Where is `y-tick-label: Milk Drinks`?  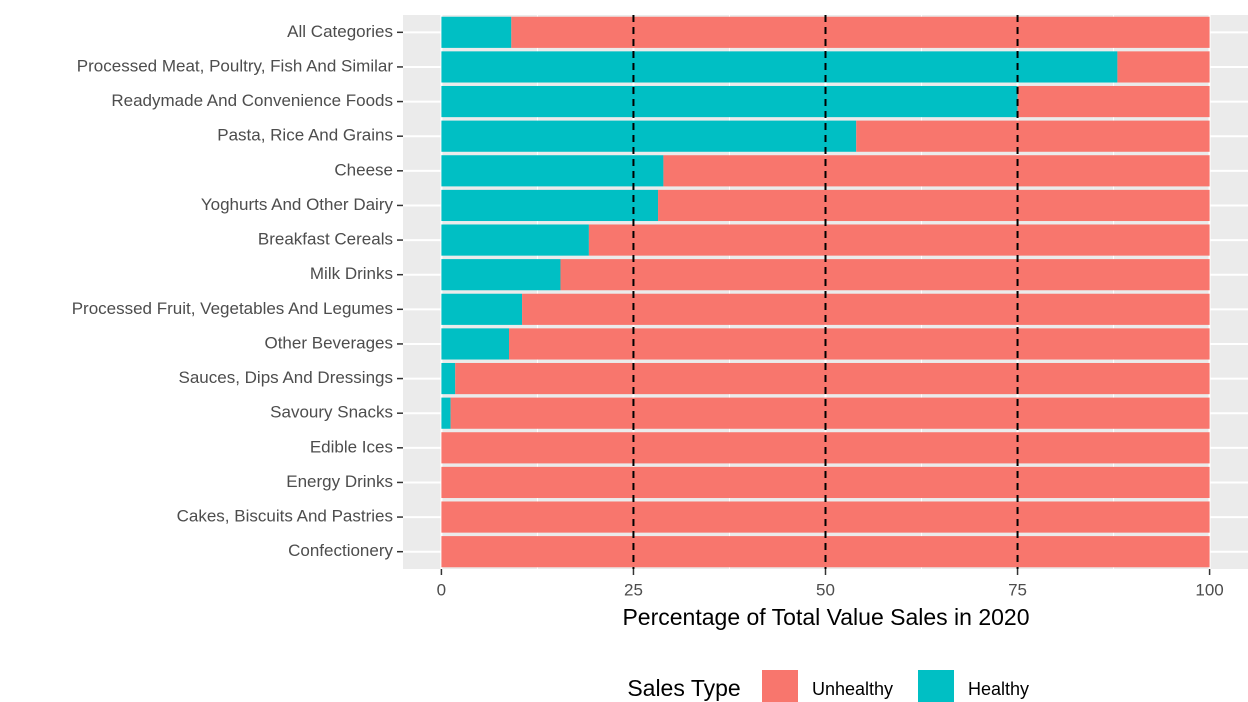 y-tick-label: Milk Drinks is located at coordinates (351, 273).